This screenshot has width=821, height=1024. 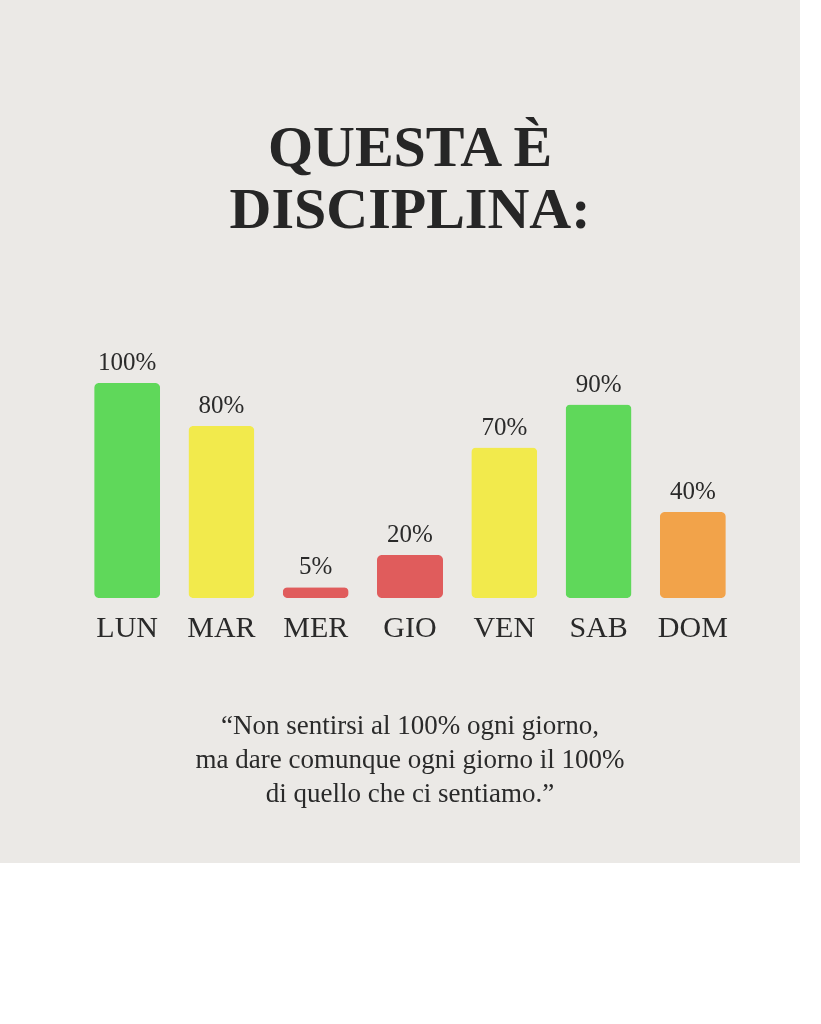 I want to click on x-tick-label: MER, so click(x=316, y=626).